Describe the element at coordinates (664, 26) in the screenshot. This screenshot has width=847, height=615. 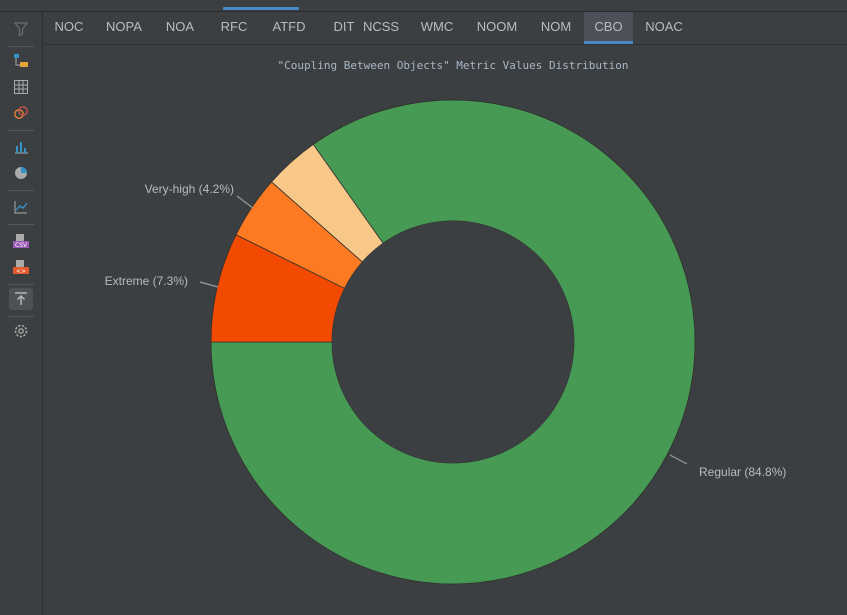
I see `tab-noac: NOAC` at that location.